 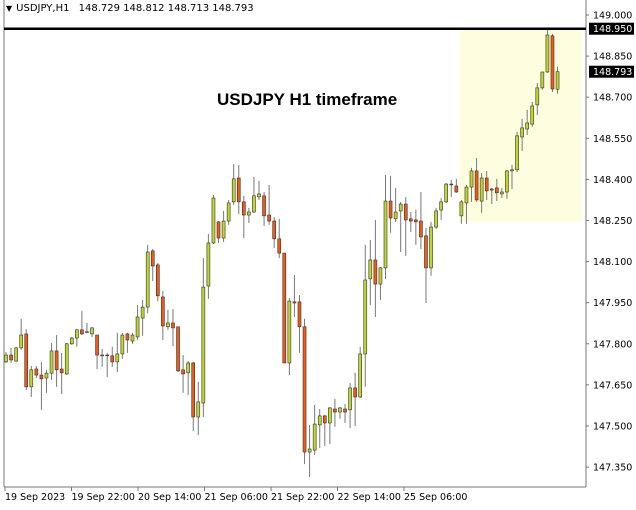 What do you see at coordinates (612, 303) in the screenshot?
I see `y-tick-label: 147.950` at bounding box center [612, 303].